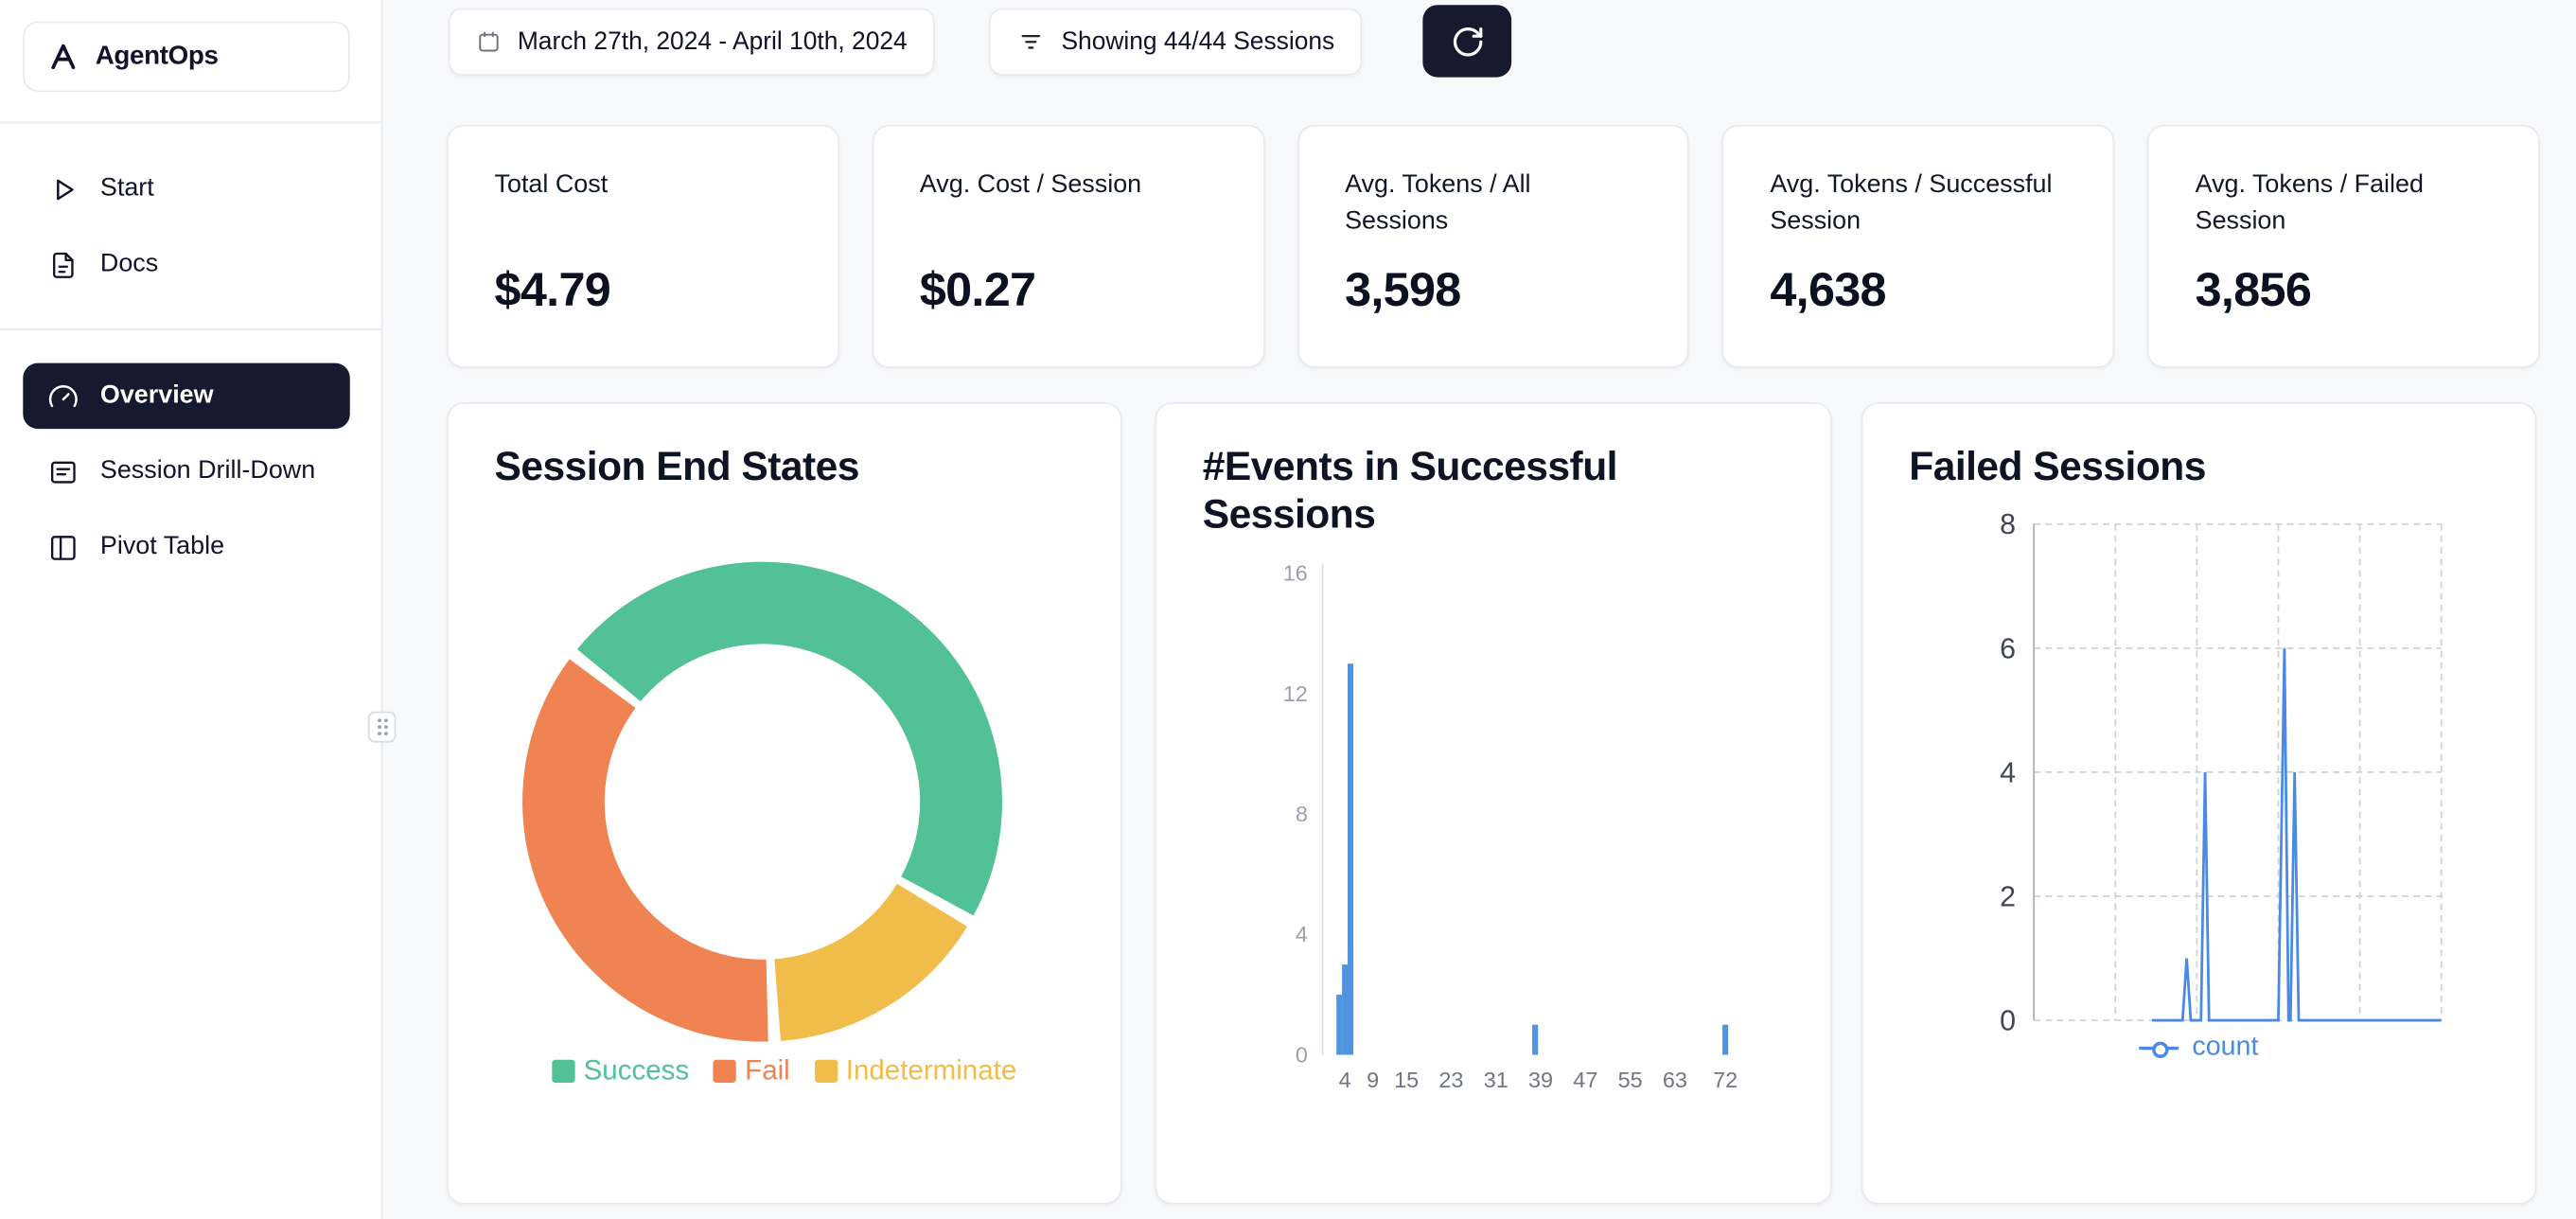 The height and width of the screenshot is (1219, 2576). Describe the element at coordinates (162, 546) in the screenshot. I see `sidebar-item-label: Pivot Table` at that location.